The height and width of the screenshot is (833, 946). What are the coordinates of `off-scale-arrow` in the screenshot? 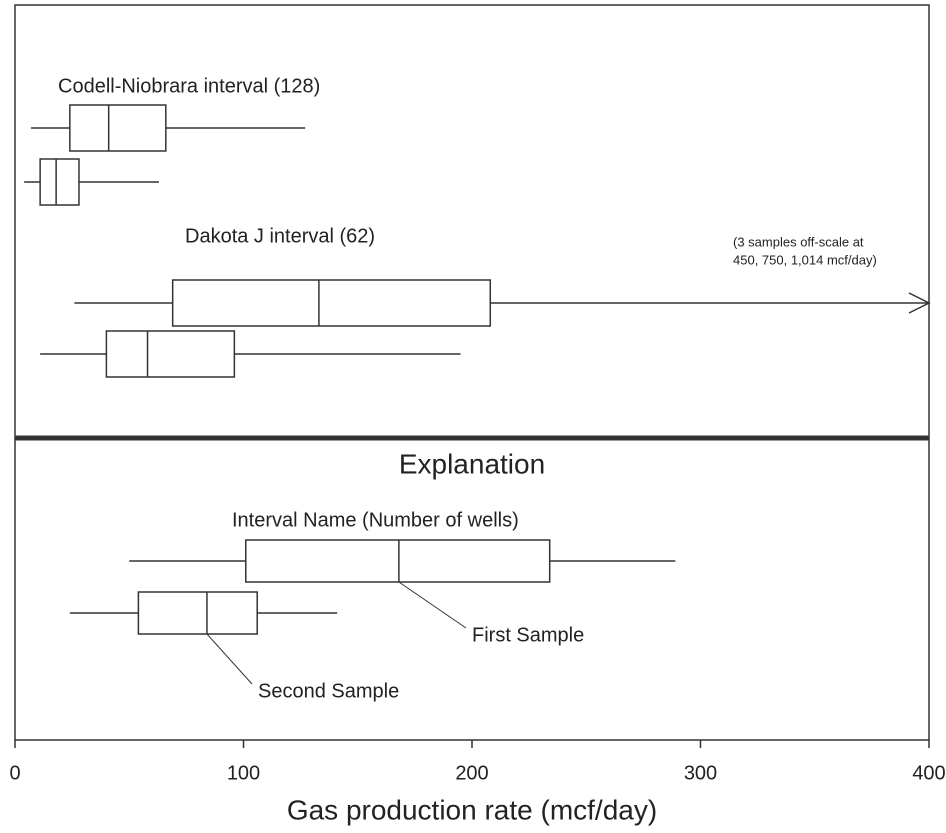 It's located at (919, 303).